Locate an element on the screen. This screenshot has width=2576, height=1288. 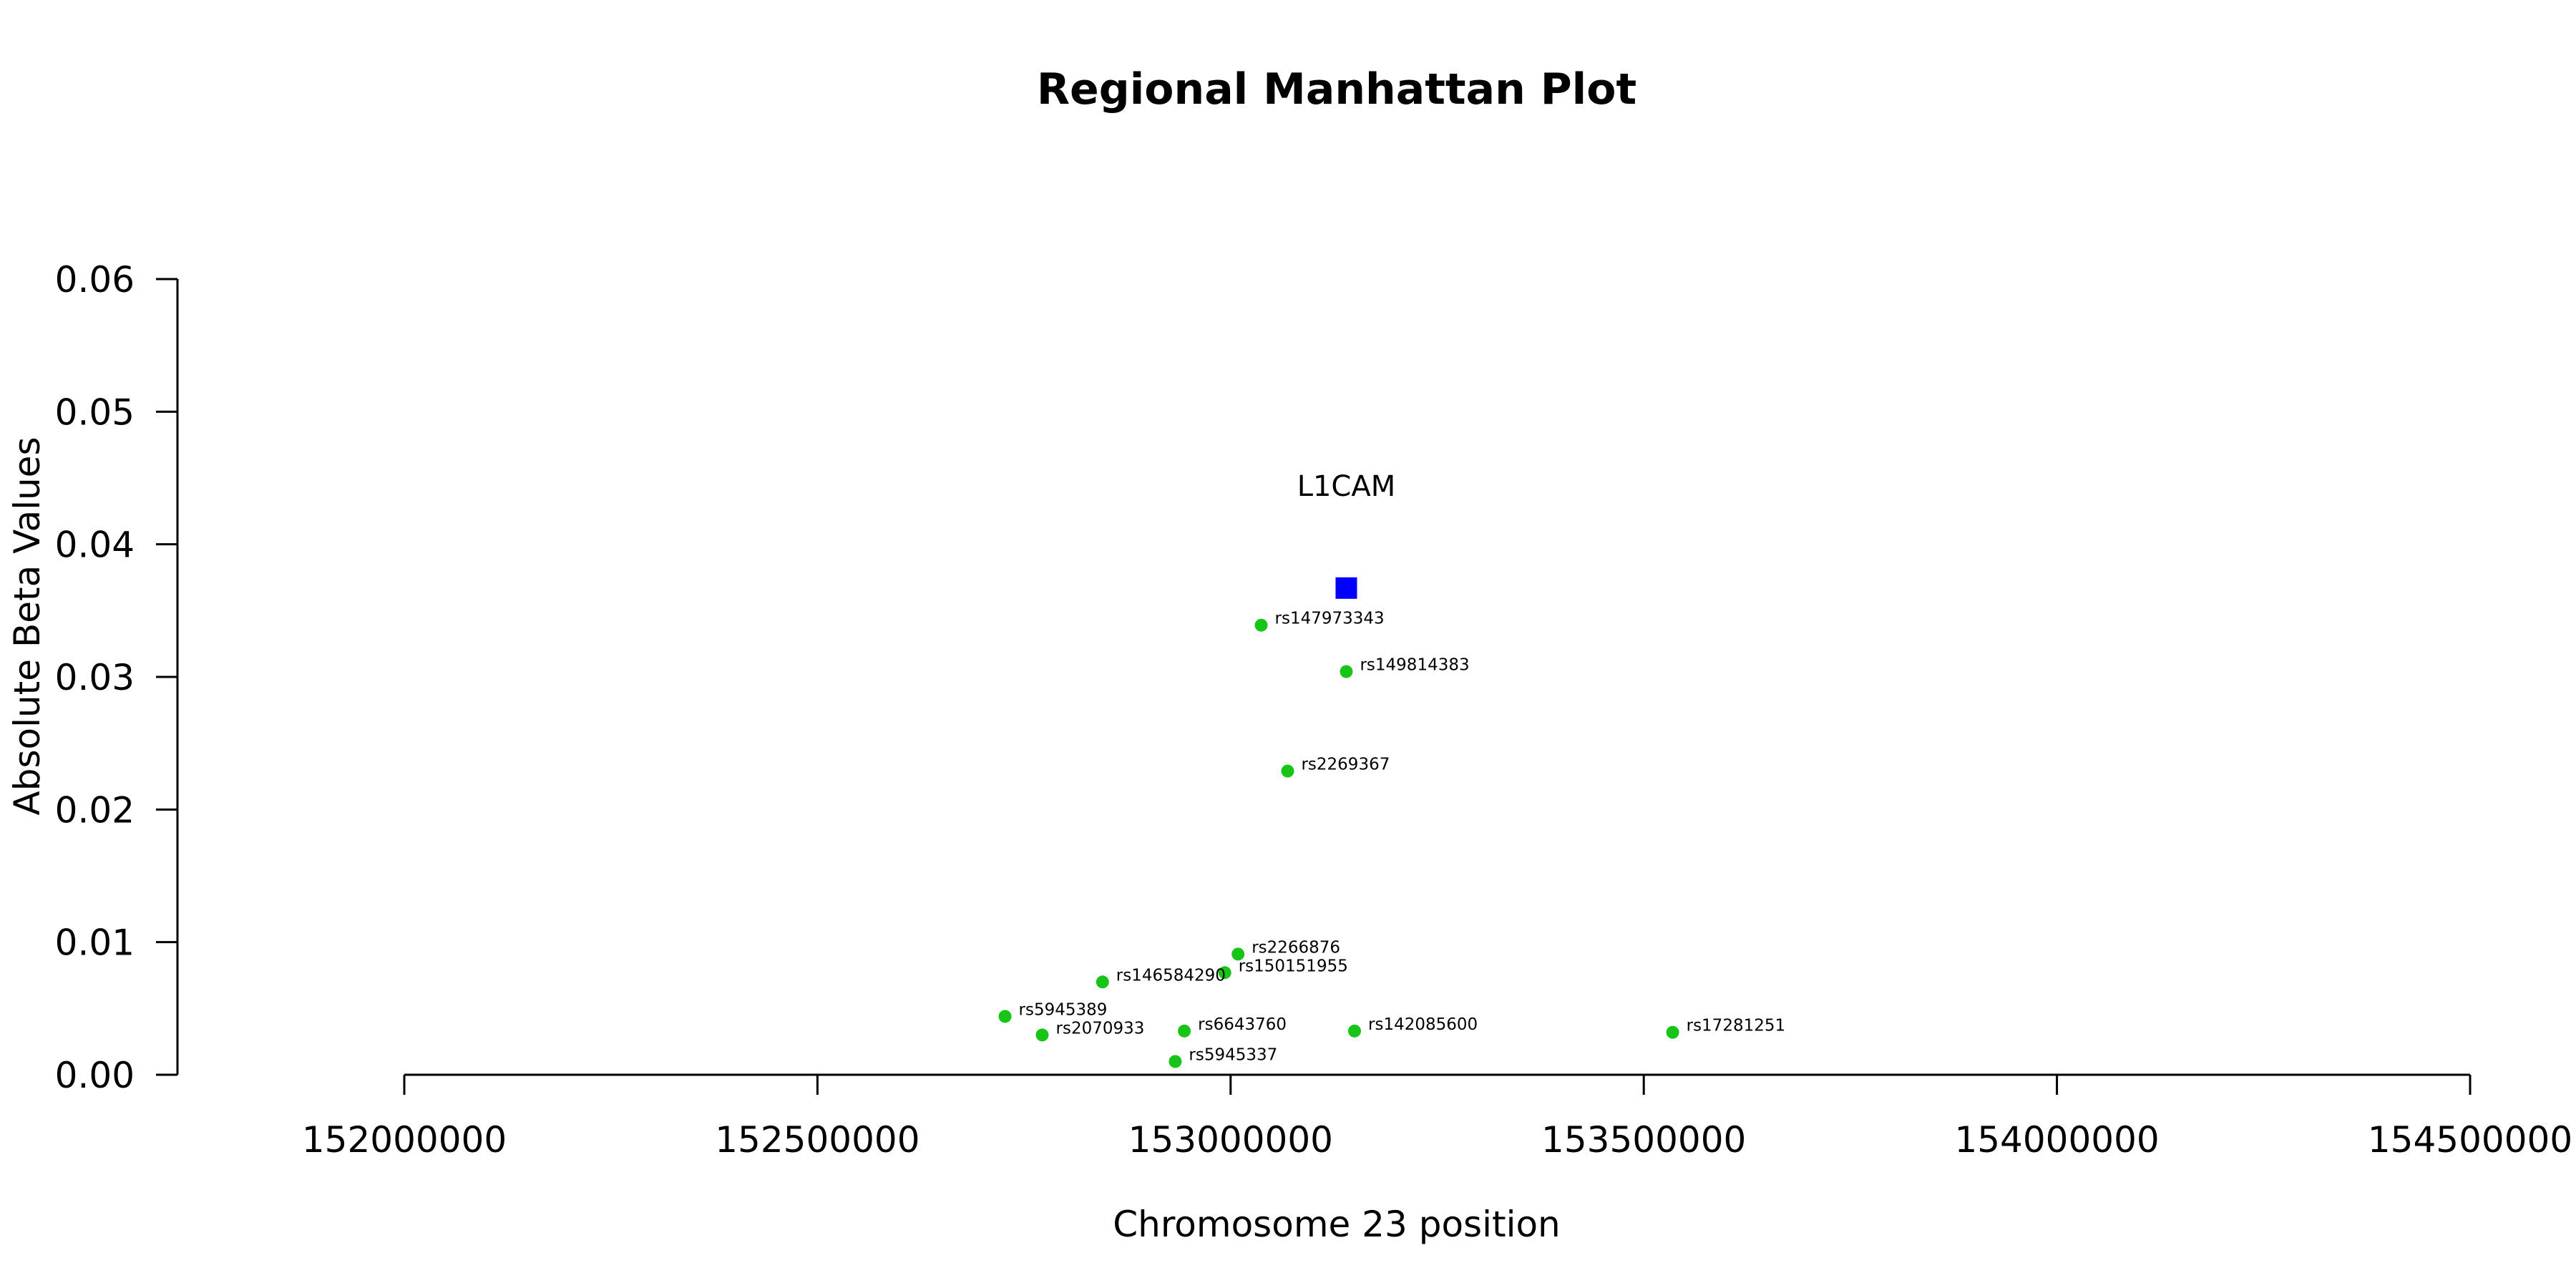
snp-label: rs6643760 is located at coordinates (1242, 1024).